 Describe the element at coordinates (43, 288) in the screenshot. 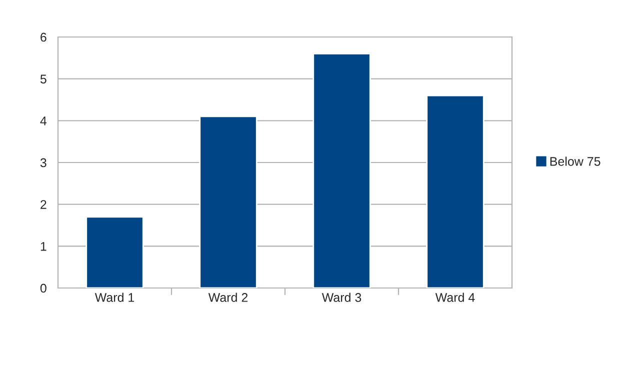

I see `y-tick-label: 0` at that location.